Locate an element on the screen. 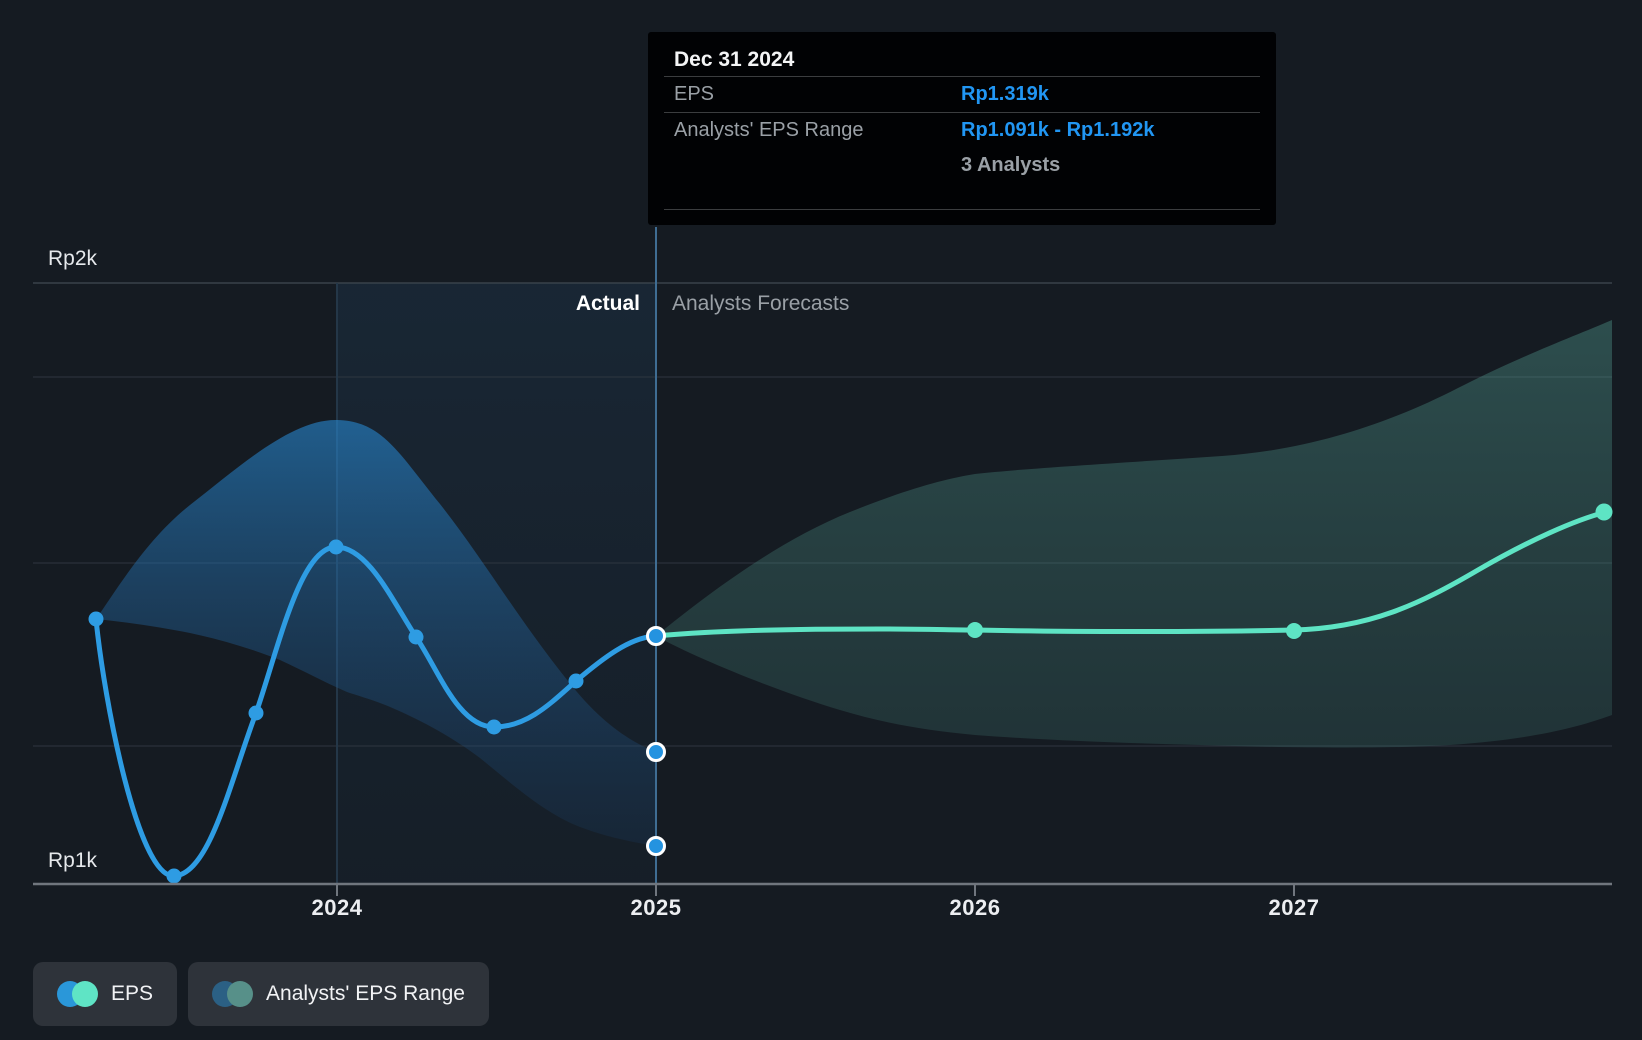 The height and width of the screenshot is (1040, 1642). eps-forecast-line is located at coordinates (1131, 574).